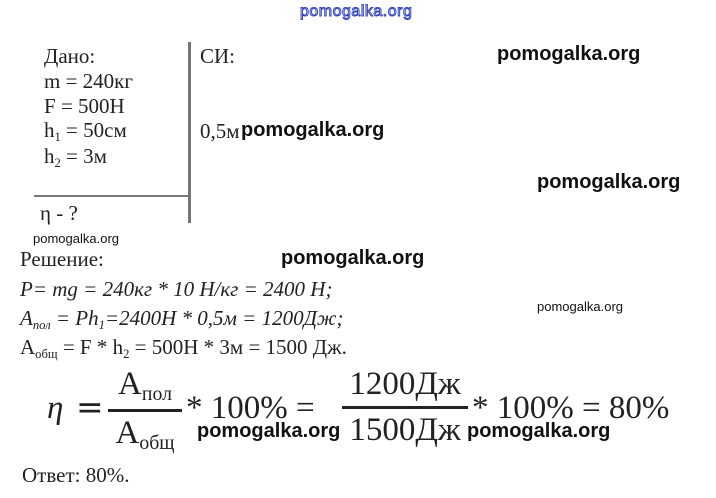  Describe the element at coordinates (238, 347) in the screenshot. I see `term: = 500Н * 3м = 1500 Дж.` at that location.